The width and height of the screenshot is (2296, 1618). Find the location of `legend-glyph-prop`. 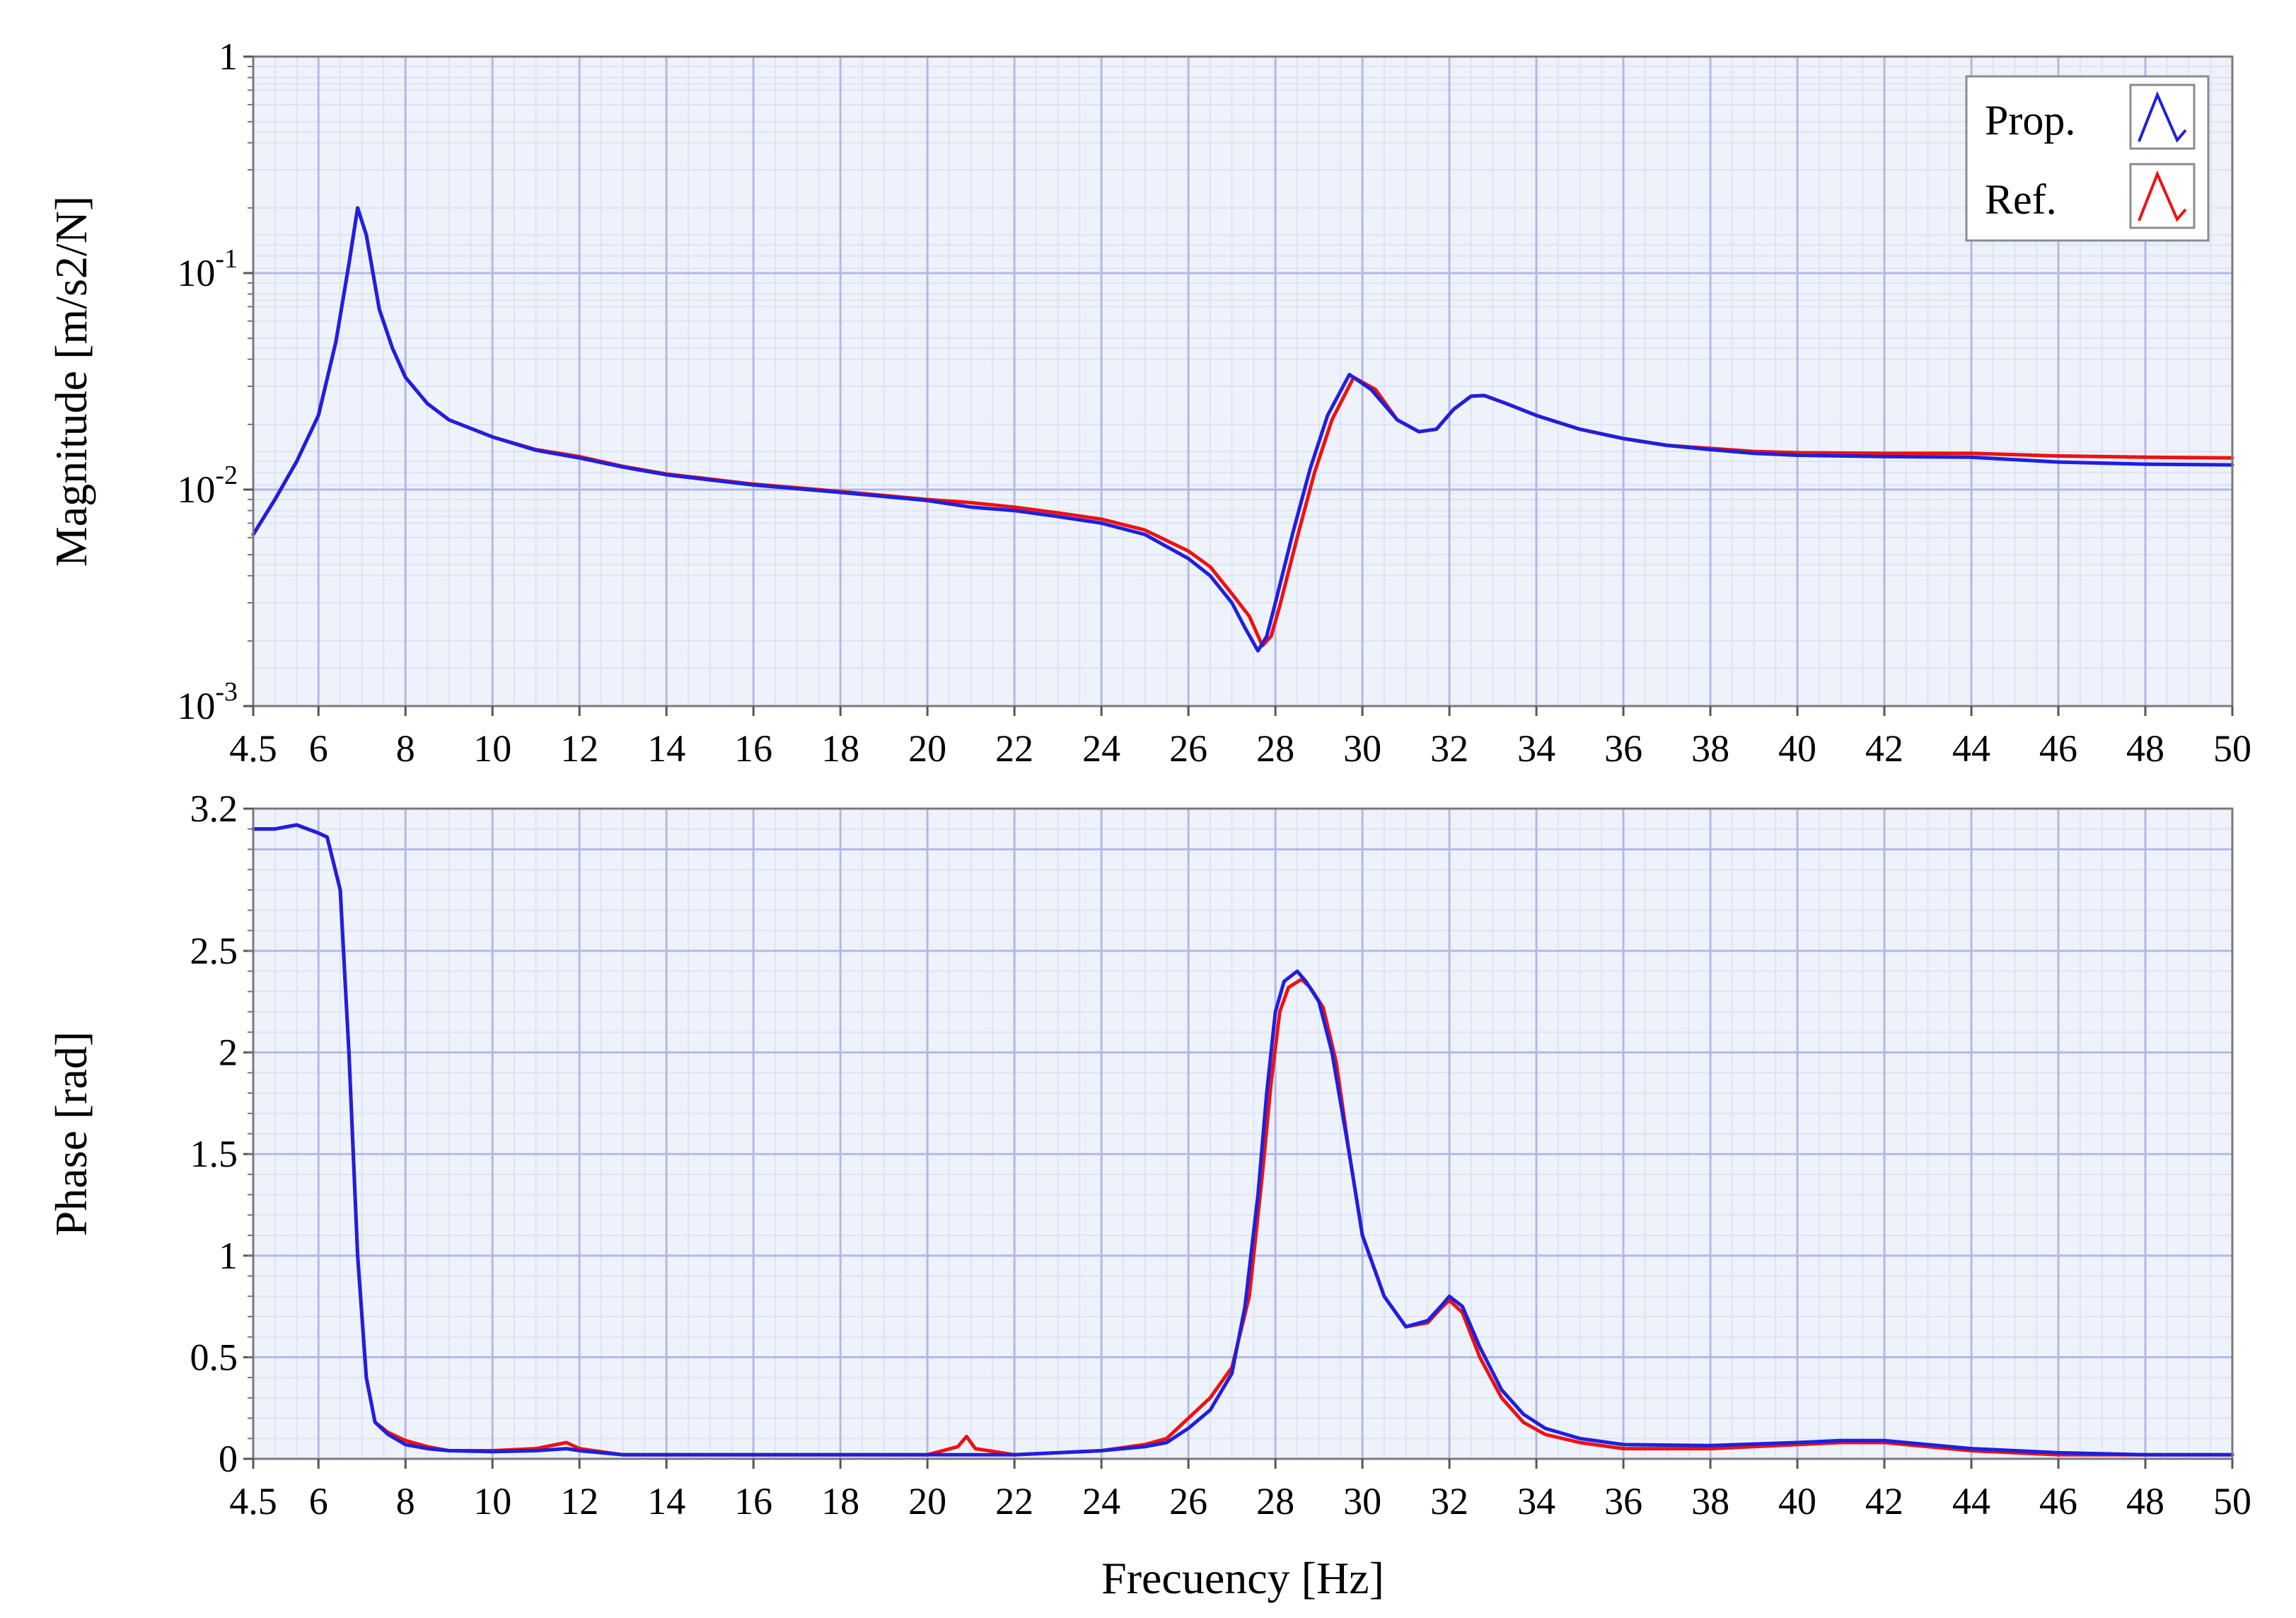

legend-glyph-prop is located at coordinates (2162, 117).